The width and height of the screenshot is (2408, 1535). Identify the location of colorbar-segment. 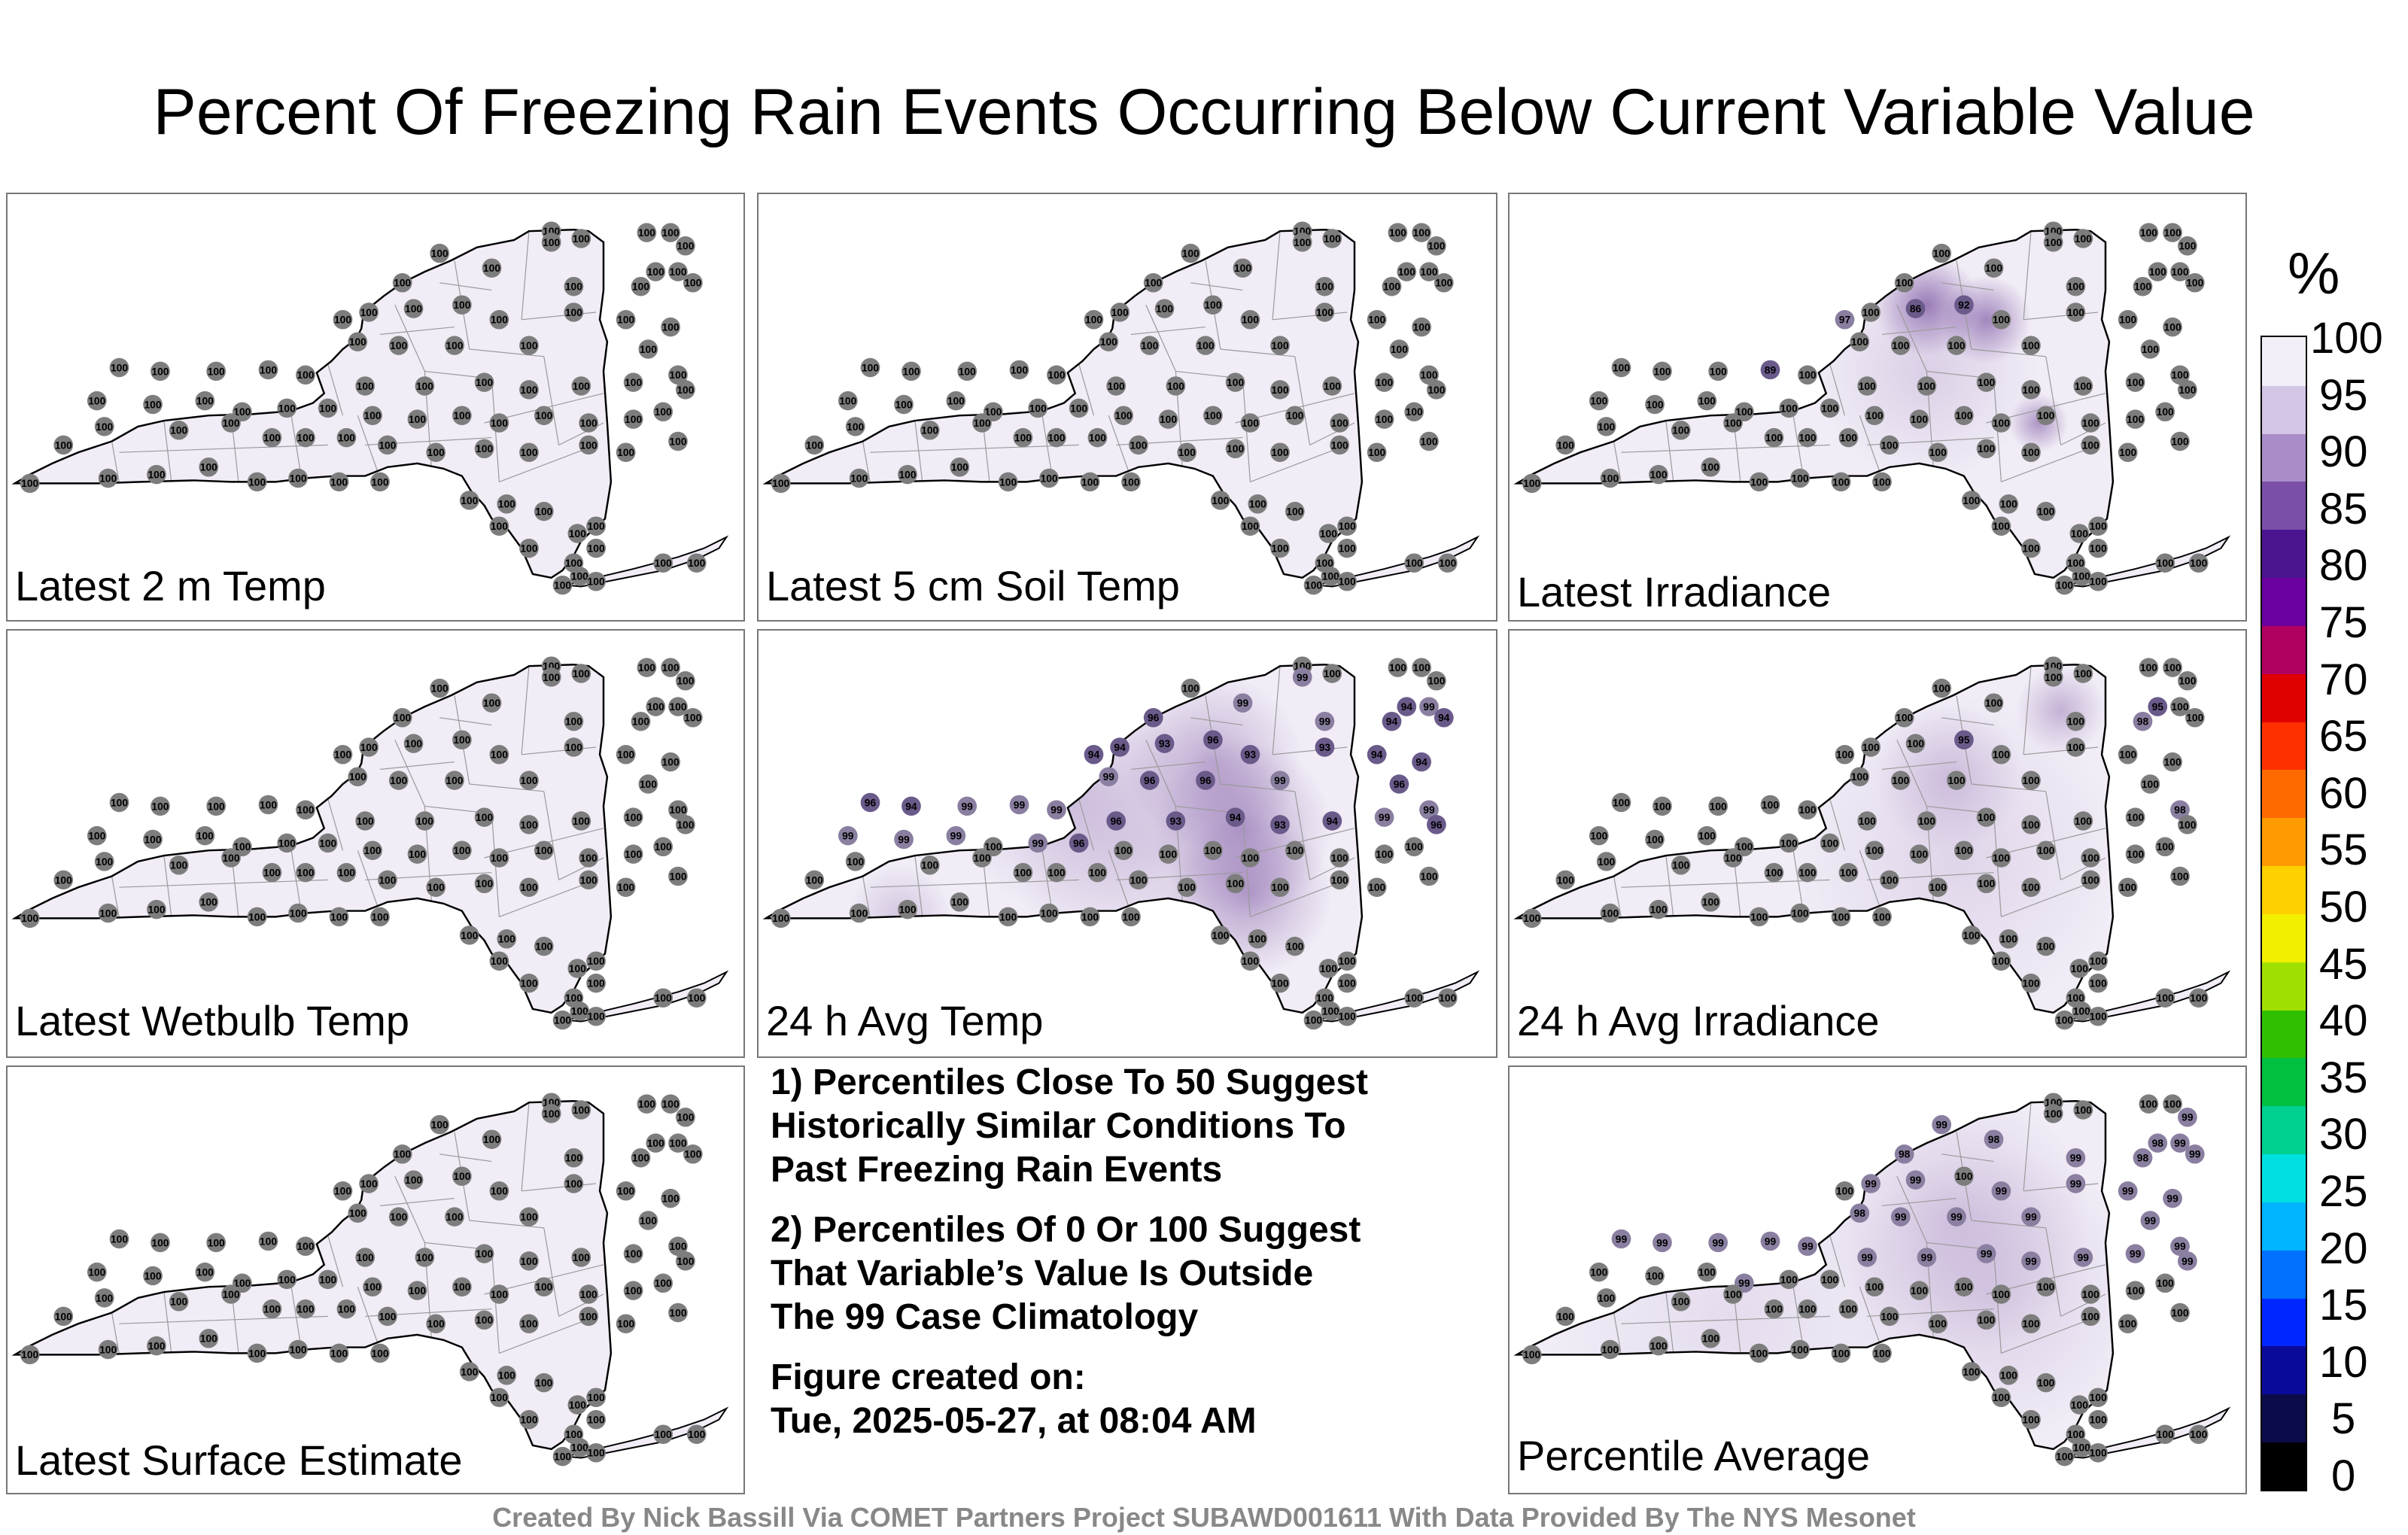
(2284, 746).